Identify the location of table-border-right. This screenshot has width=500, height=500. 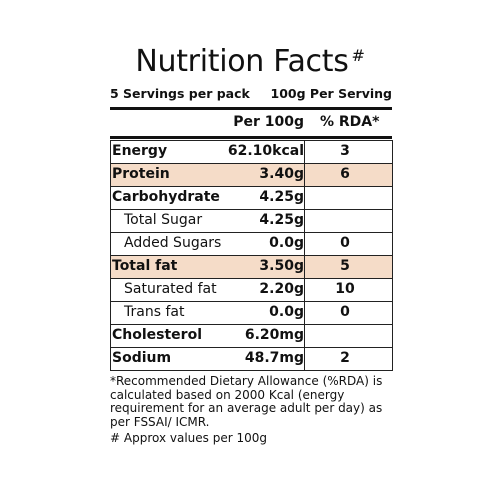
(392, 255).